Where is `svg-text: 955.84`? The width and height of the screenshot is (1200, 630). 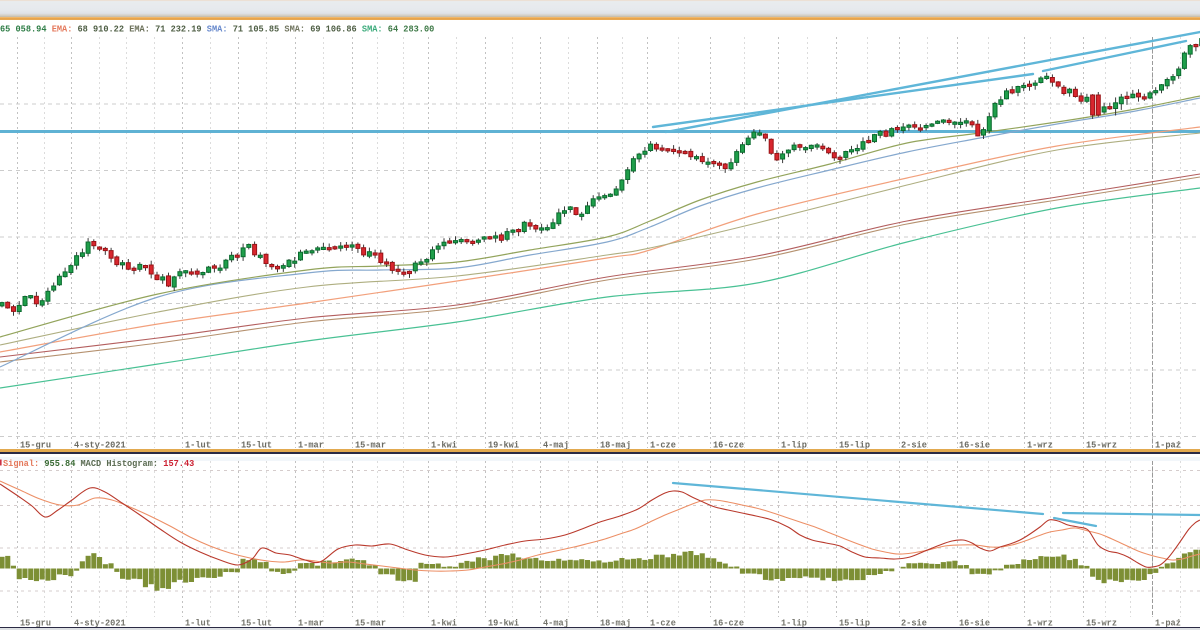 svg-text: 955.84 is located at coordinates (59, 463).